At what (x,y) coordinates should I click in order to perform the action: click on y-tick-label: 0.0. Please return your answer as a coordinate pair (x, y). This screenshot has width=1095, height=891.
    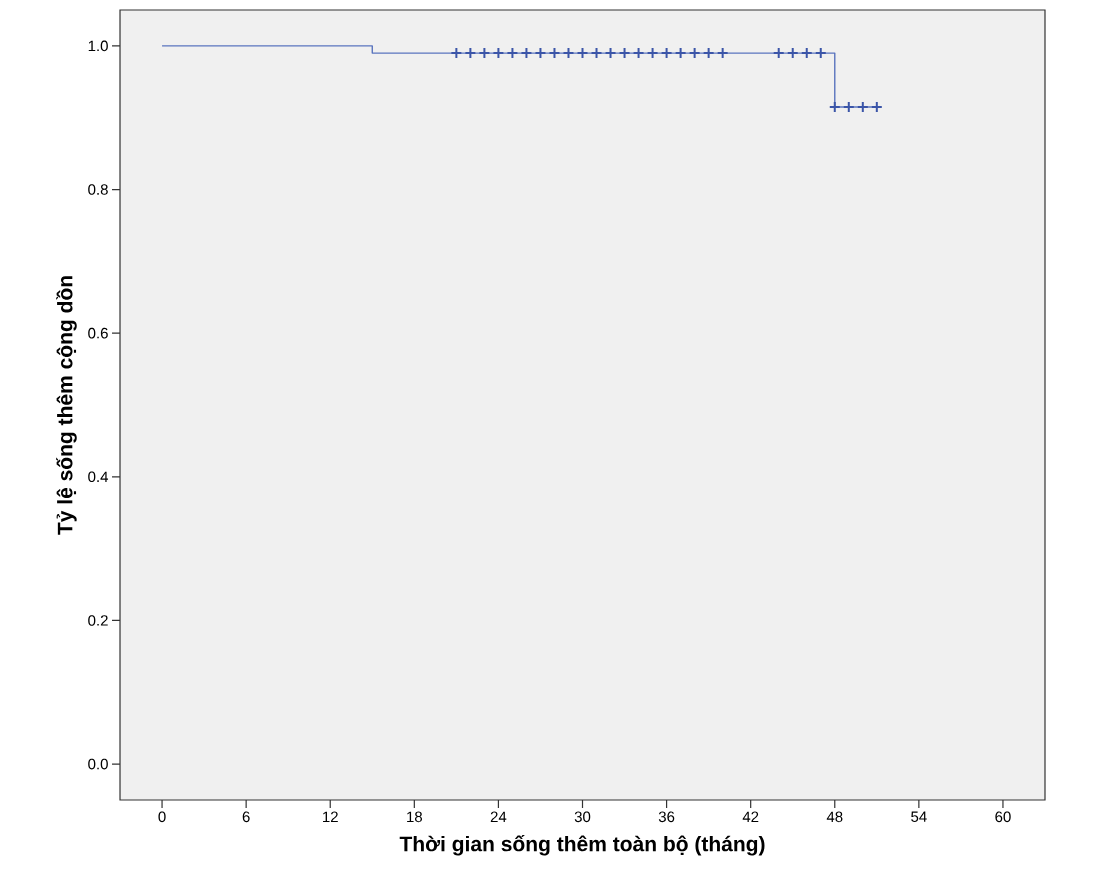
    Looking at the image, I should click on (98, 764).